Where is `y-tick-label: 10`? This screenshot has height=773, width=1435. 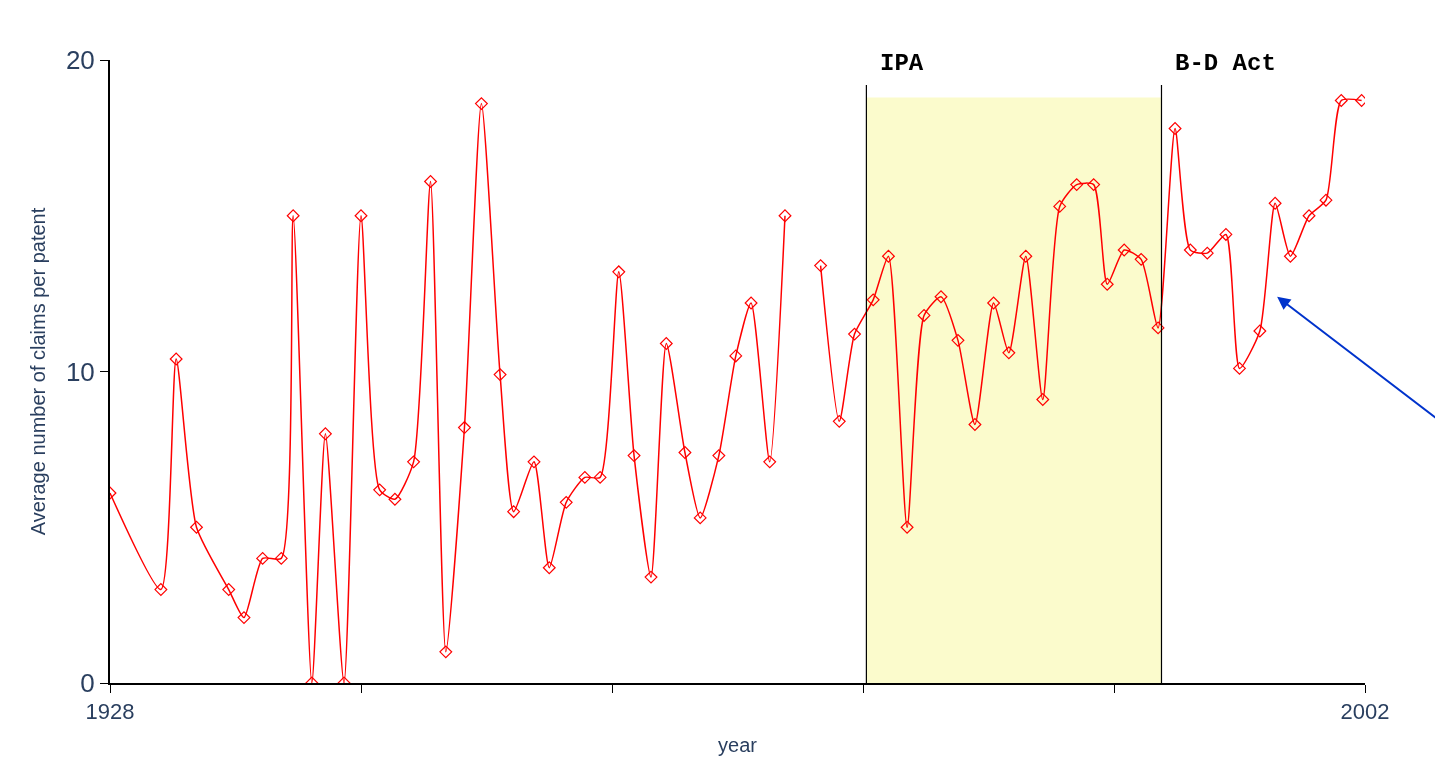
y-tick-label: 10 is located at coordinates (80, 371).